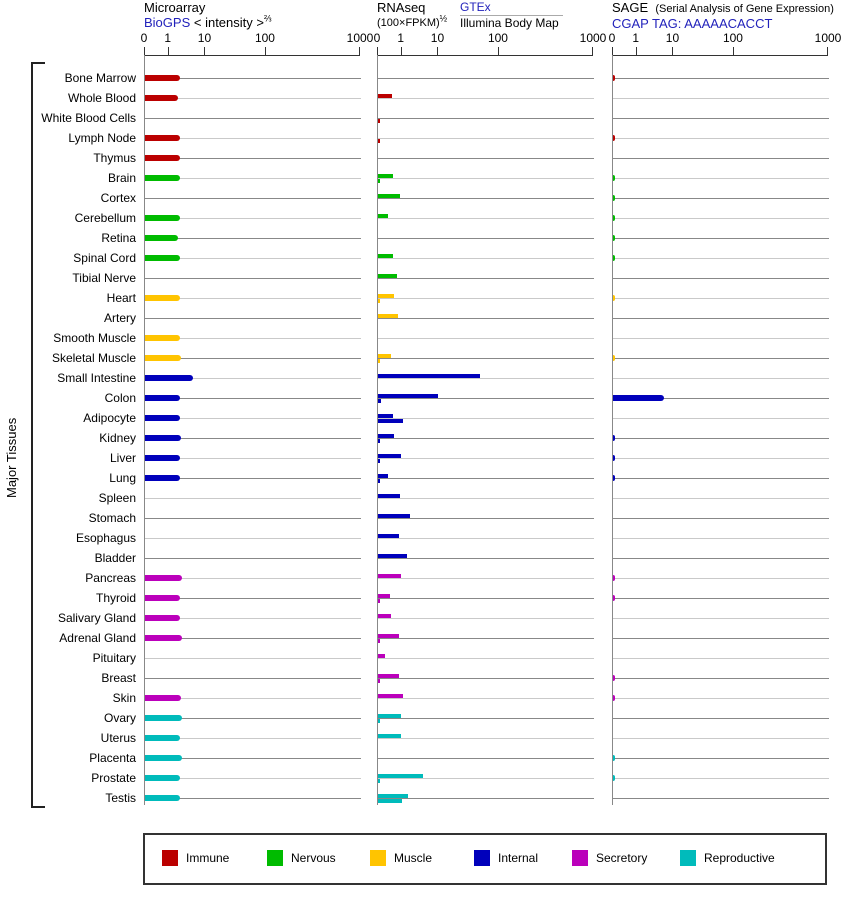 Image resolution: width=842 pixels, height=900 pixels. I want to click on biogps-link: BioGPS, so click(167, 22).